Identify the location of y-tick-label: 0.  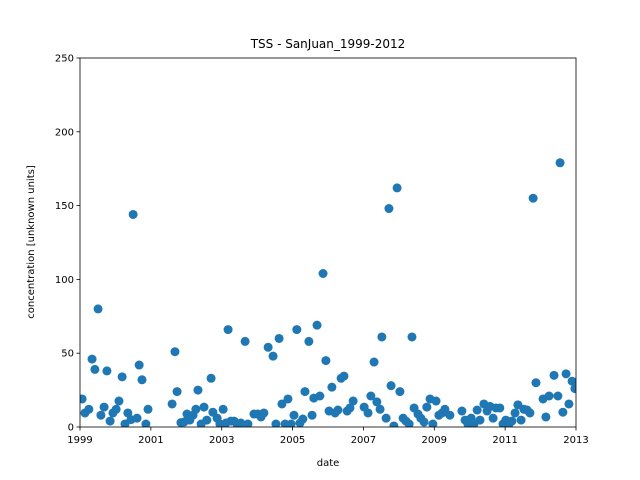
(71, 428).